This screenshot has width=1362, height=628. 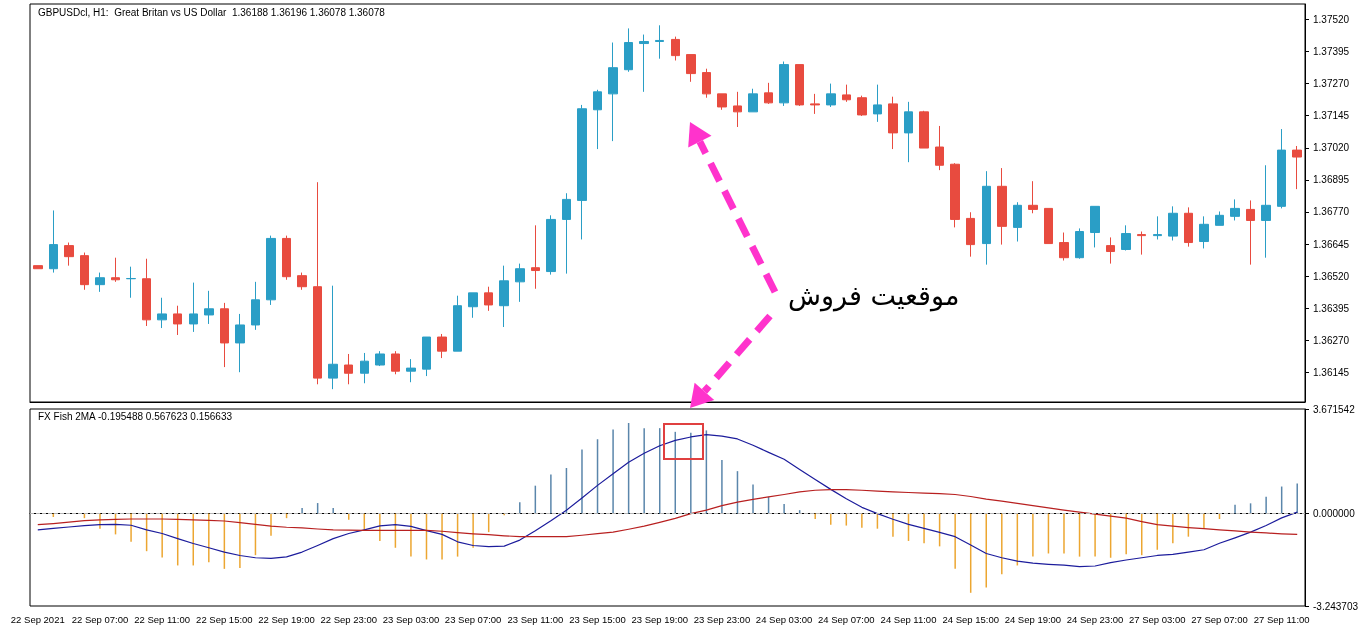 I want to click on x-tick-label: 27 Sep 03:00, so click(x=1157, y=619).